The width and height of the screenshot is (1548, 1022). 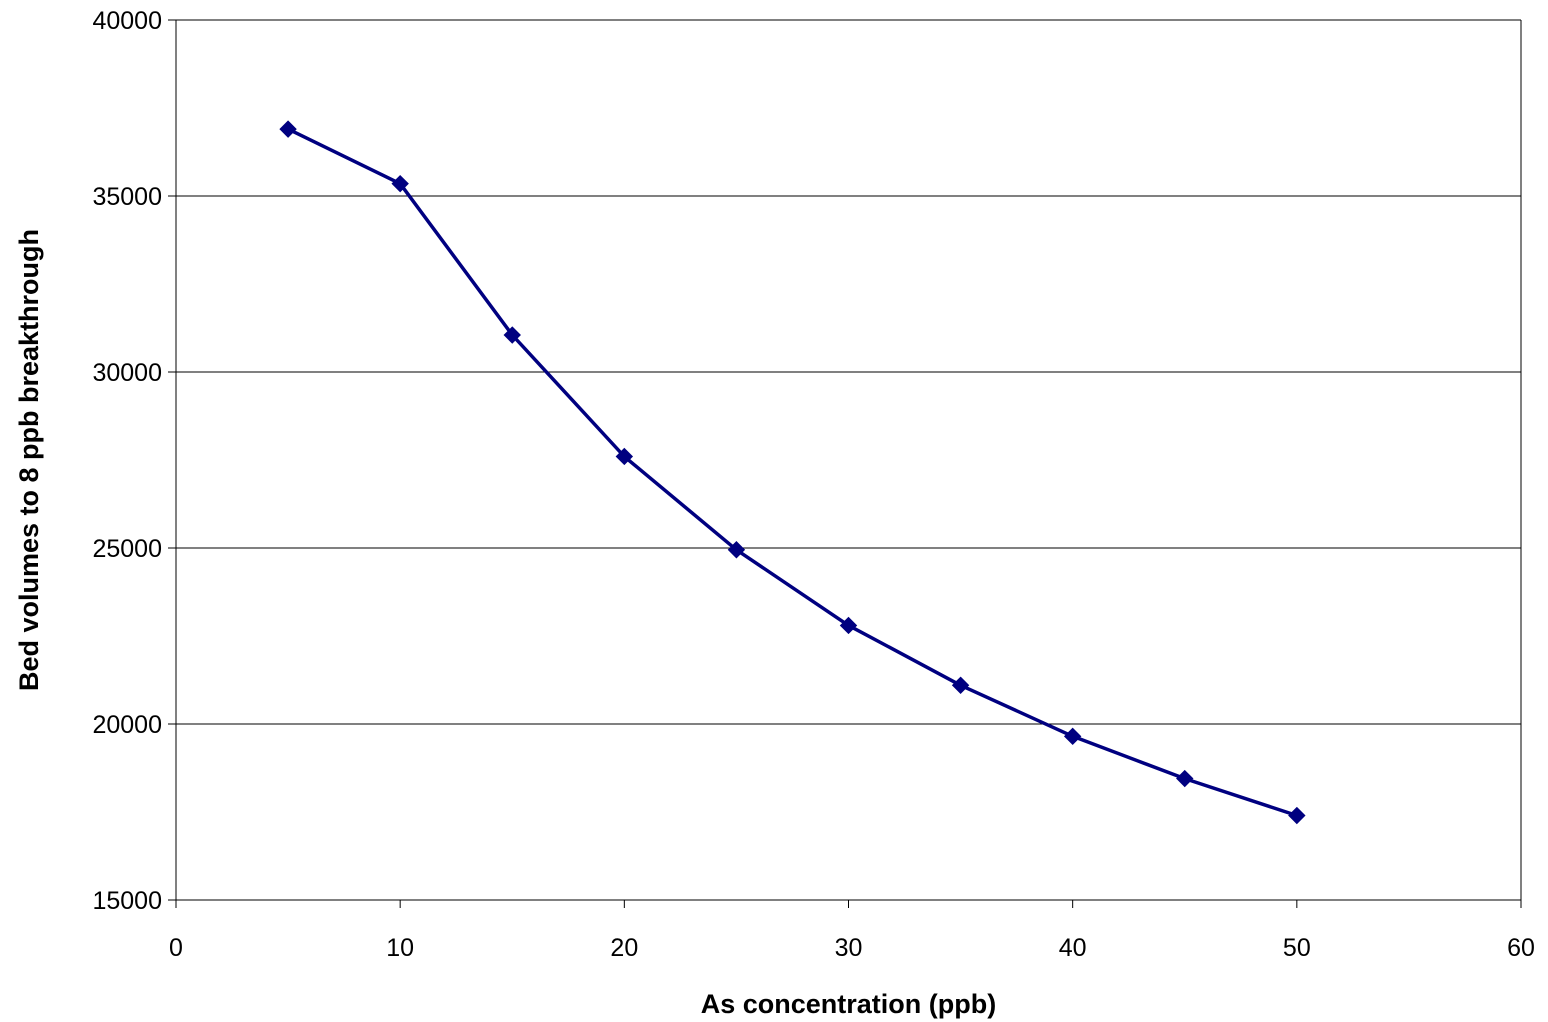 What do you see at coordinates (127, 197) in the screenshot?
I see `y-tick-label: 35000` at bounding box center [127, 197].